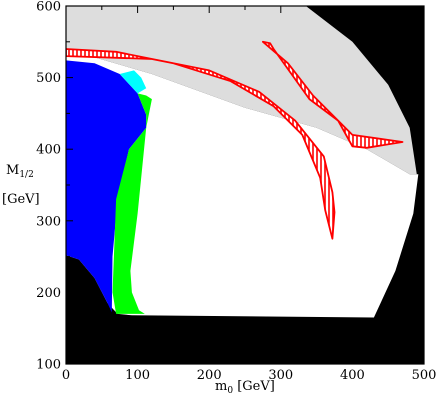 This screenshot has width=436, height=400. I want to click on y-axis-unit: [GeV], so click(21, 199).